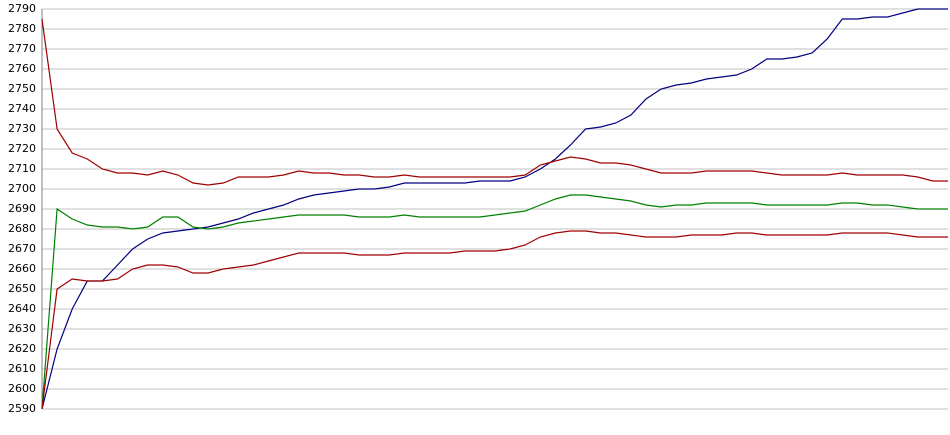 This screenshot has height=435, width=950. I want to click on y-tick-label: 2790, so click(22, 8).